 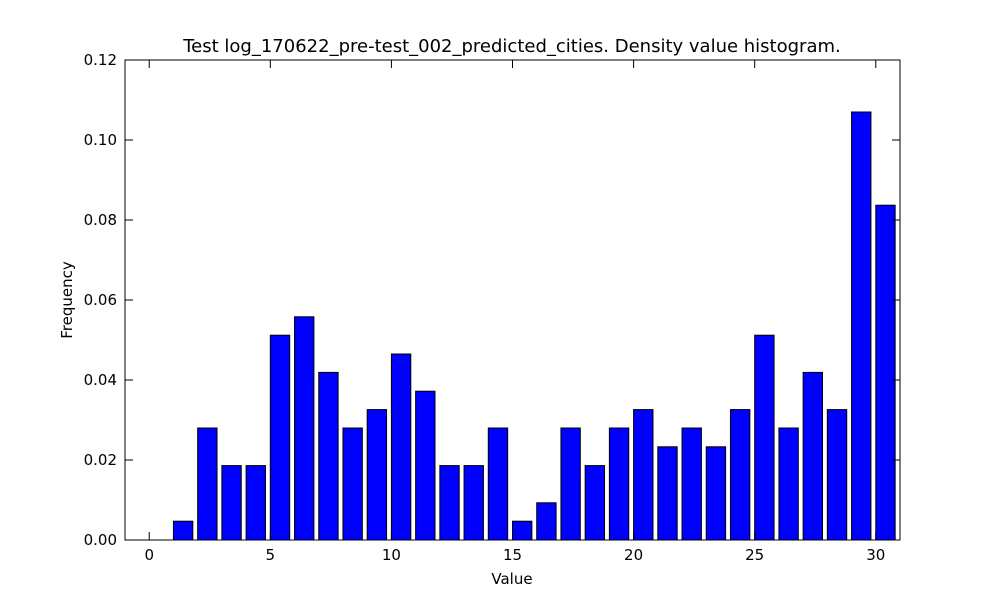 I want to click on x-tick-label: 20, so click(x=633, y=555).